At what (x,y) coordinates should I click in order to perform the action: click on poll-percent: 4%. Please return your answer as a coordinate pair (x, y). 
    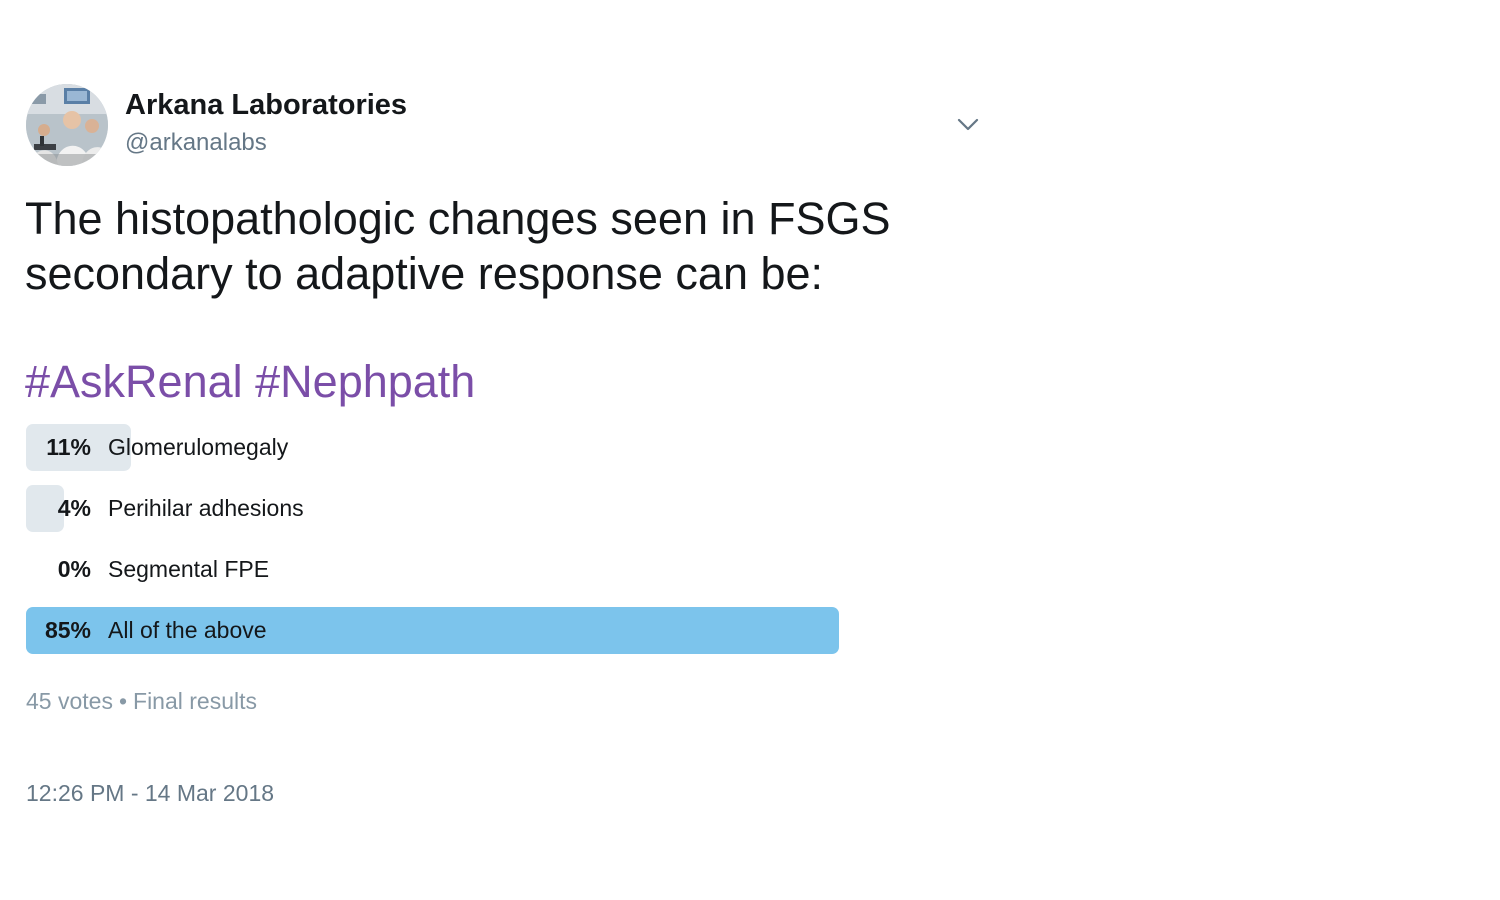
    Looking at the image, I should click on (74, 508).